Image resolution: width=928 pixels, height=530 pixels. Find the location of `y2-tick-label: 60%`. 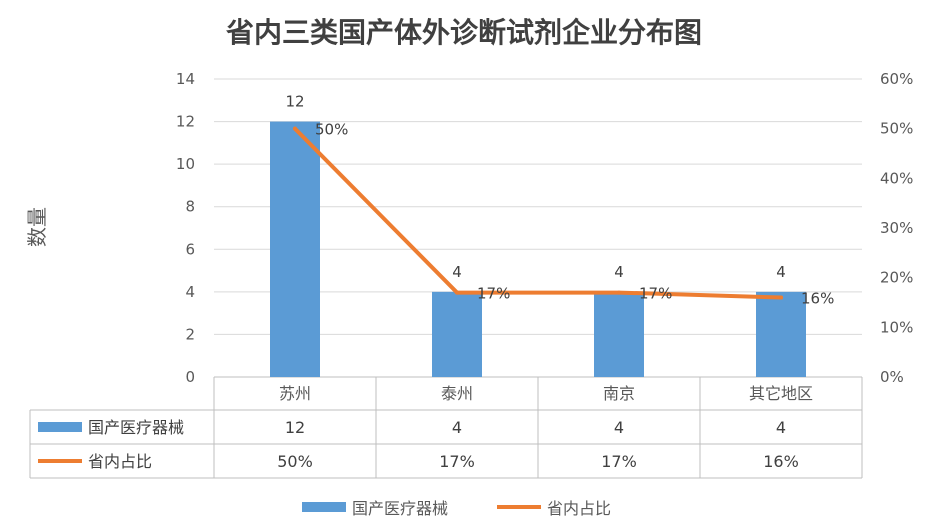

y2-tick-label: 60% is located at coordinates (896, 79).